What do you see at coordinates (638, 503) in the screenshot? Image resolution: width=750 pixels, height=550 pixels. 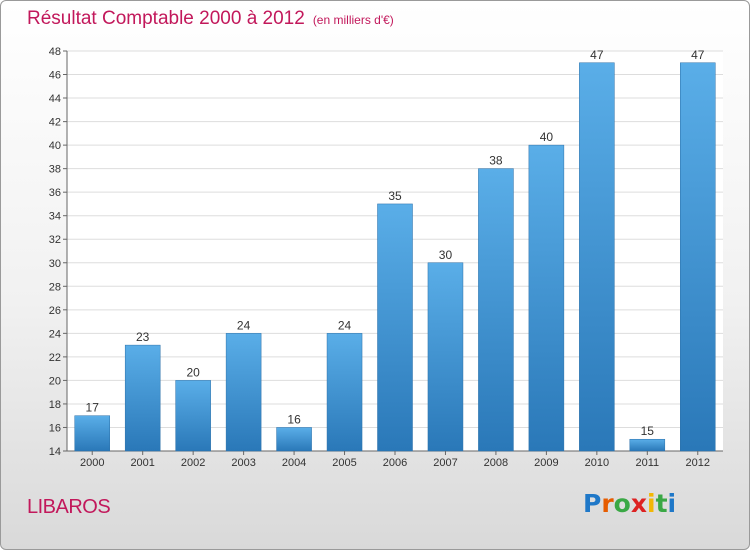 I see `logo-letter: x` at bounding box center [638, 503].